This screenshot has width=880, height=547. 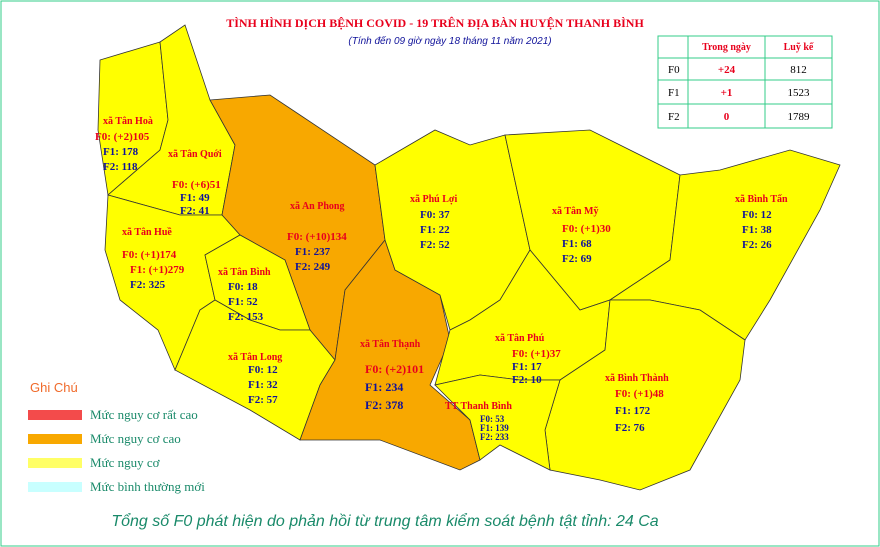 What do you see at coordinates (147, 232) in the screenshot?
I see `region-name: xã Tân Huề` at bounding box center [147, 232].